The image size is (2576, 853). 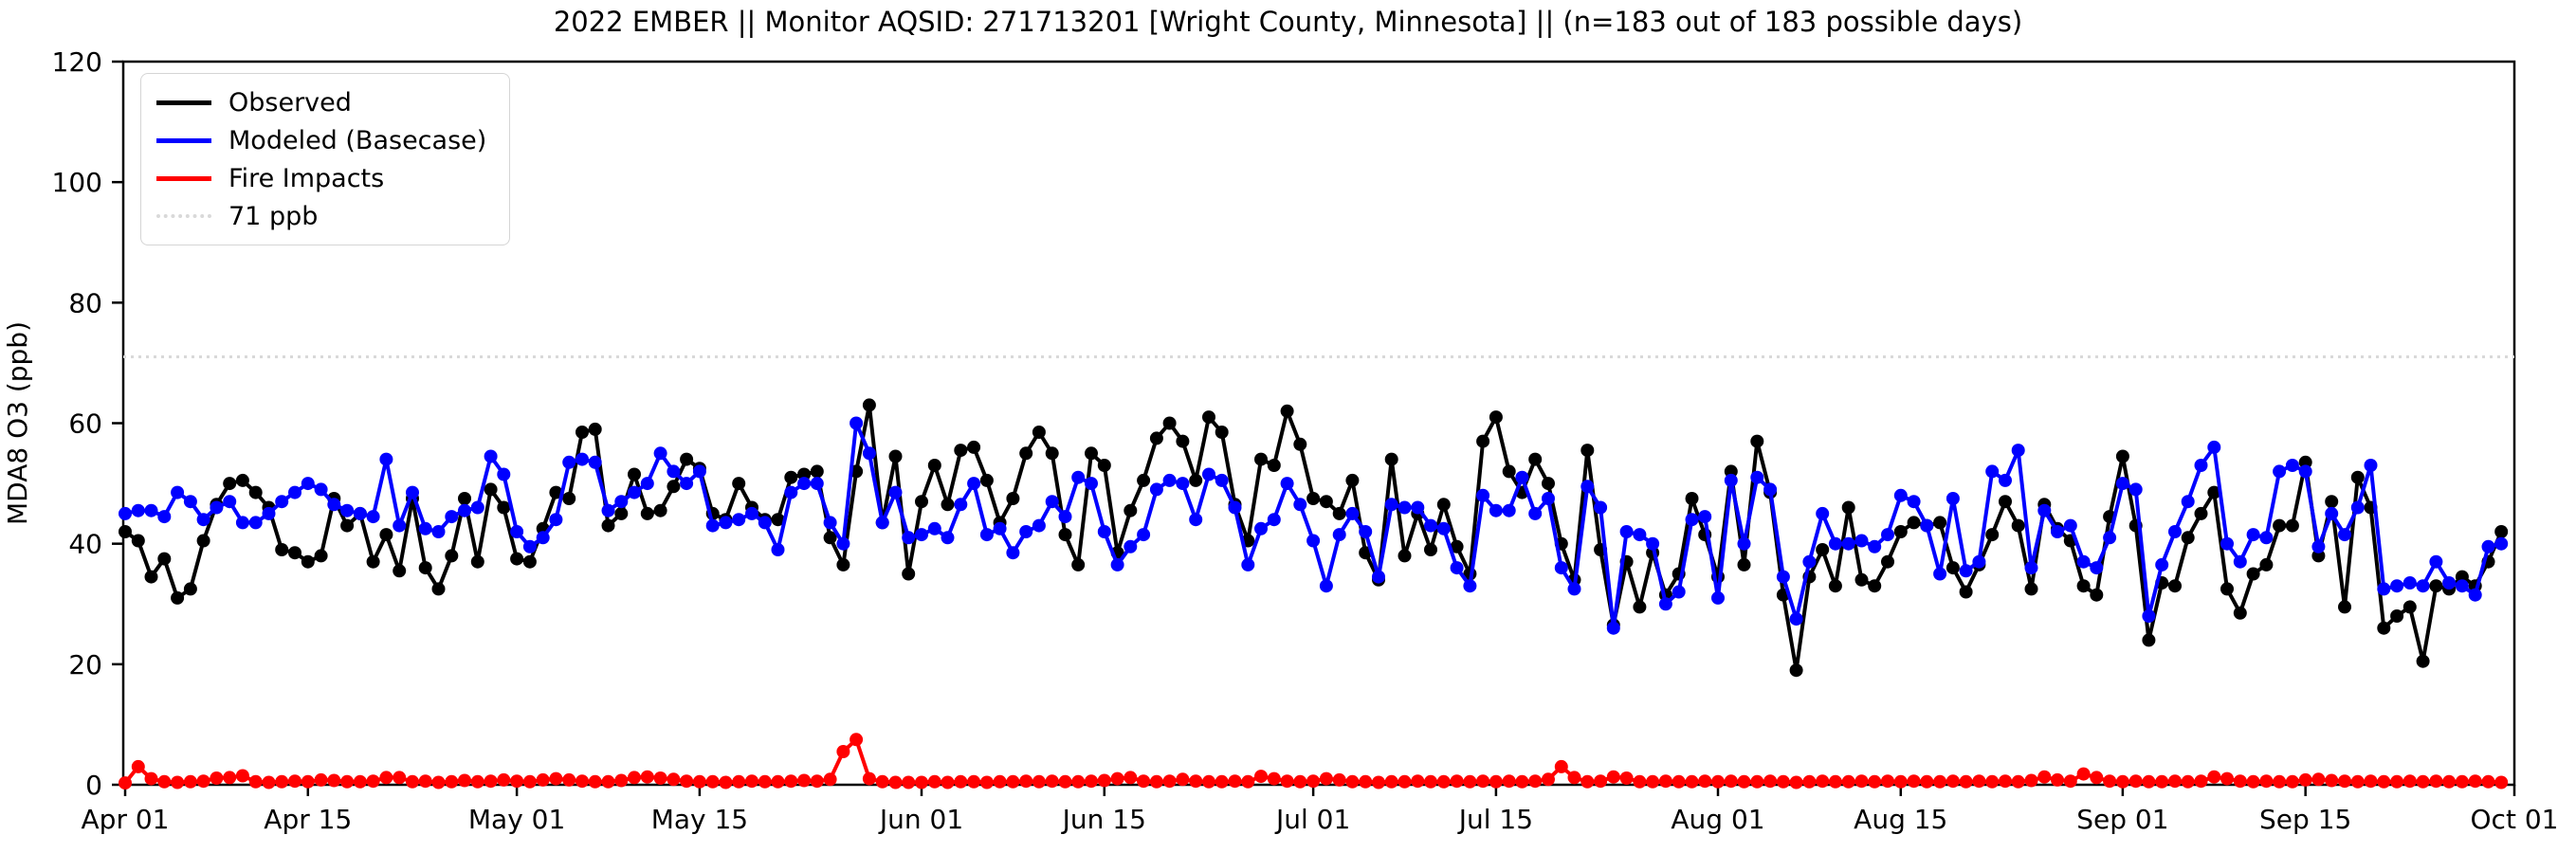 I want to click on legend-label: Fire Impacts, so click(x=306, y=178).